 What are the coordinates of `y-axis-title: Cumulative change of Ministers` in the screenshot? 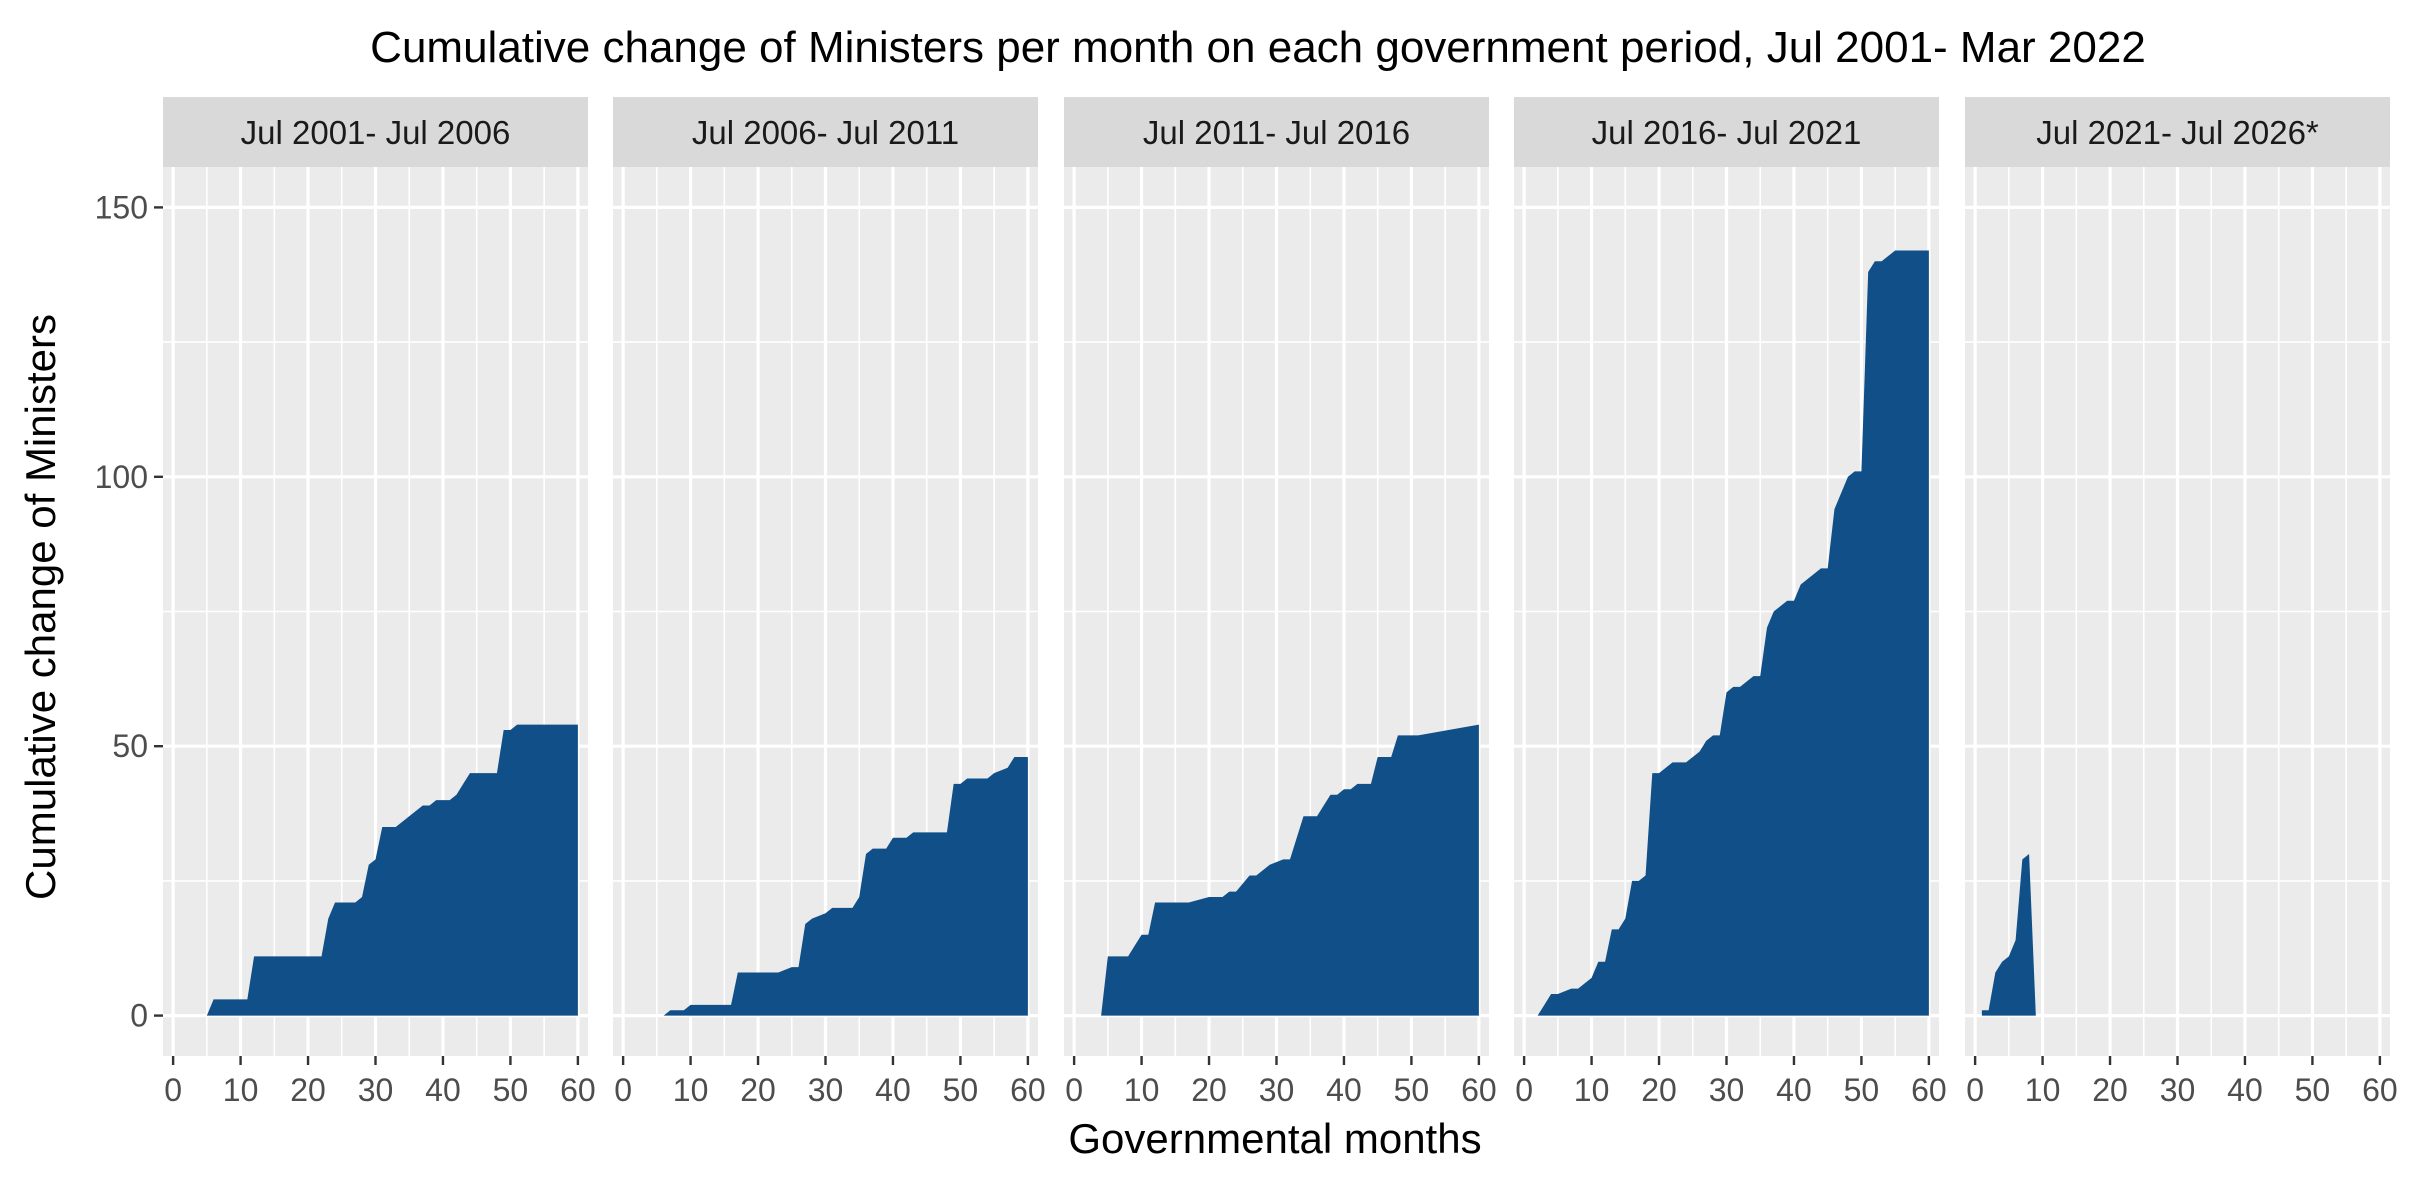 It's located at (40, 607).